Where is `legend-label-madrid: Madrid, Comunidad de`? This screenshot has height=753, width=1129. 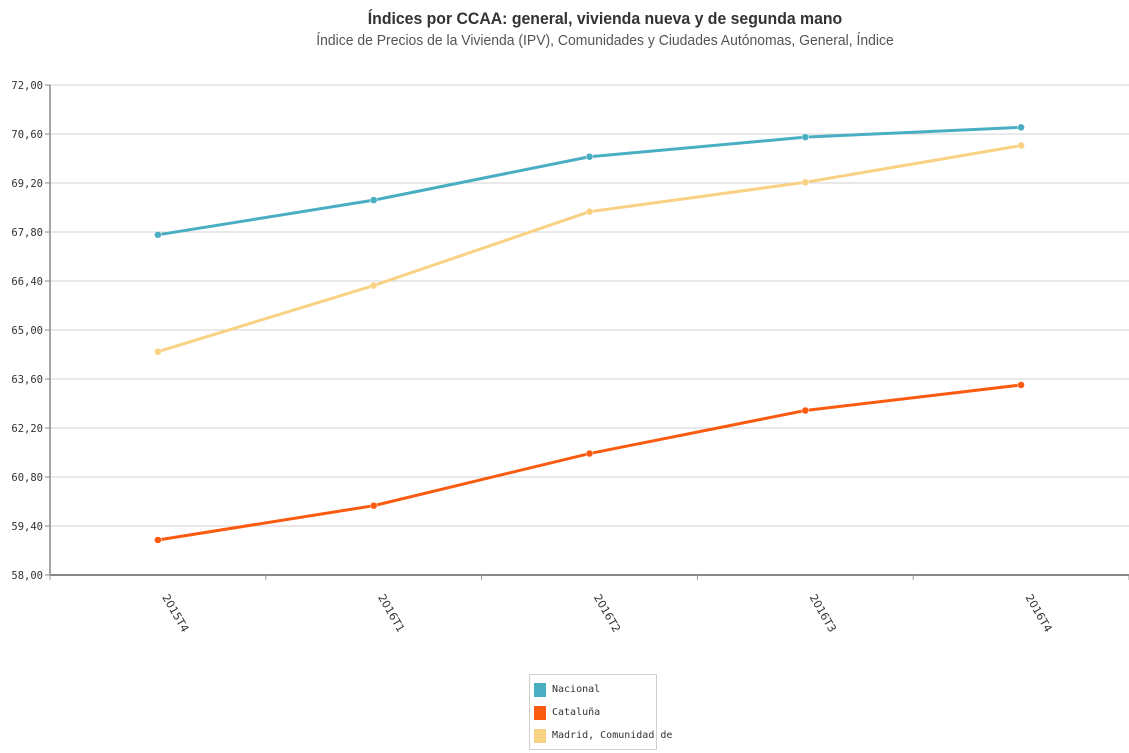
legend-label-madrid: Madrid, Comunidad de is located at coordinates (612, 735).